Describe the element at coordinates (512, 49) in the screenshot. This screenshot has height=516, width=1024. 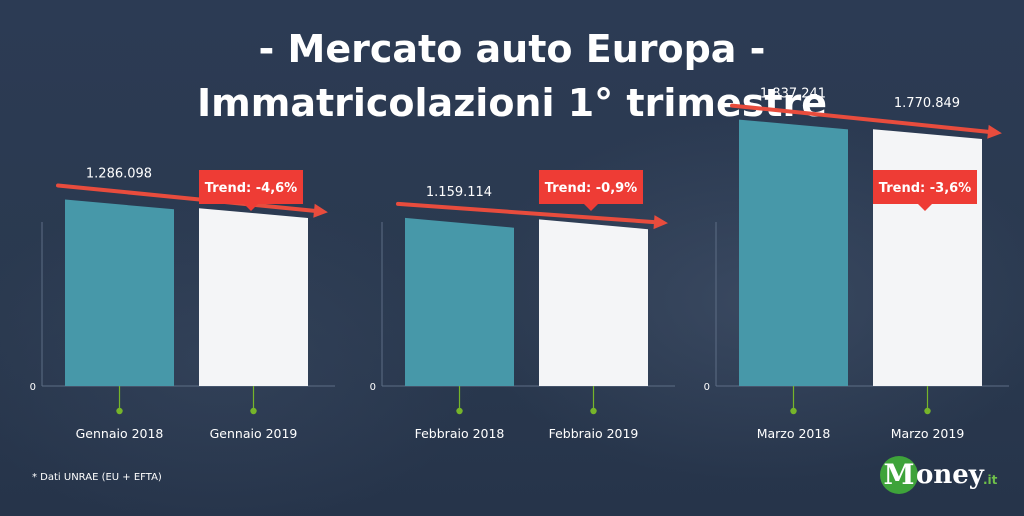
I see `title-line-1: - Mercato auto Europa -` at that location.